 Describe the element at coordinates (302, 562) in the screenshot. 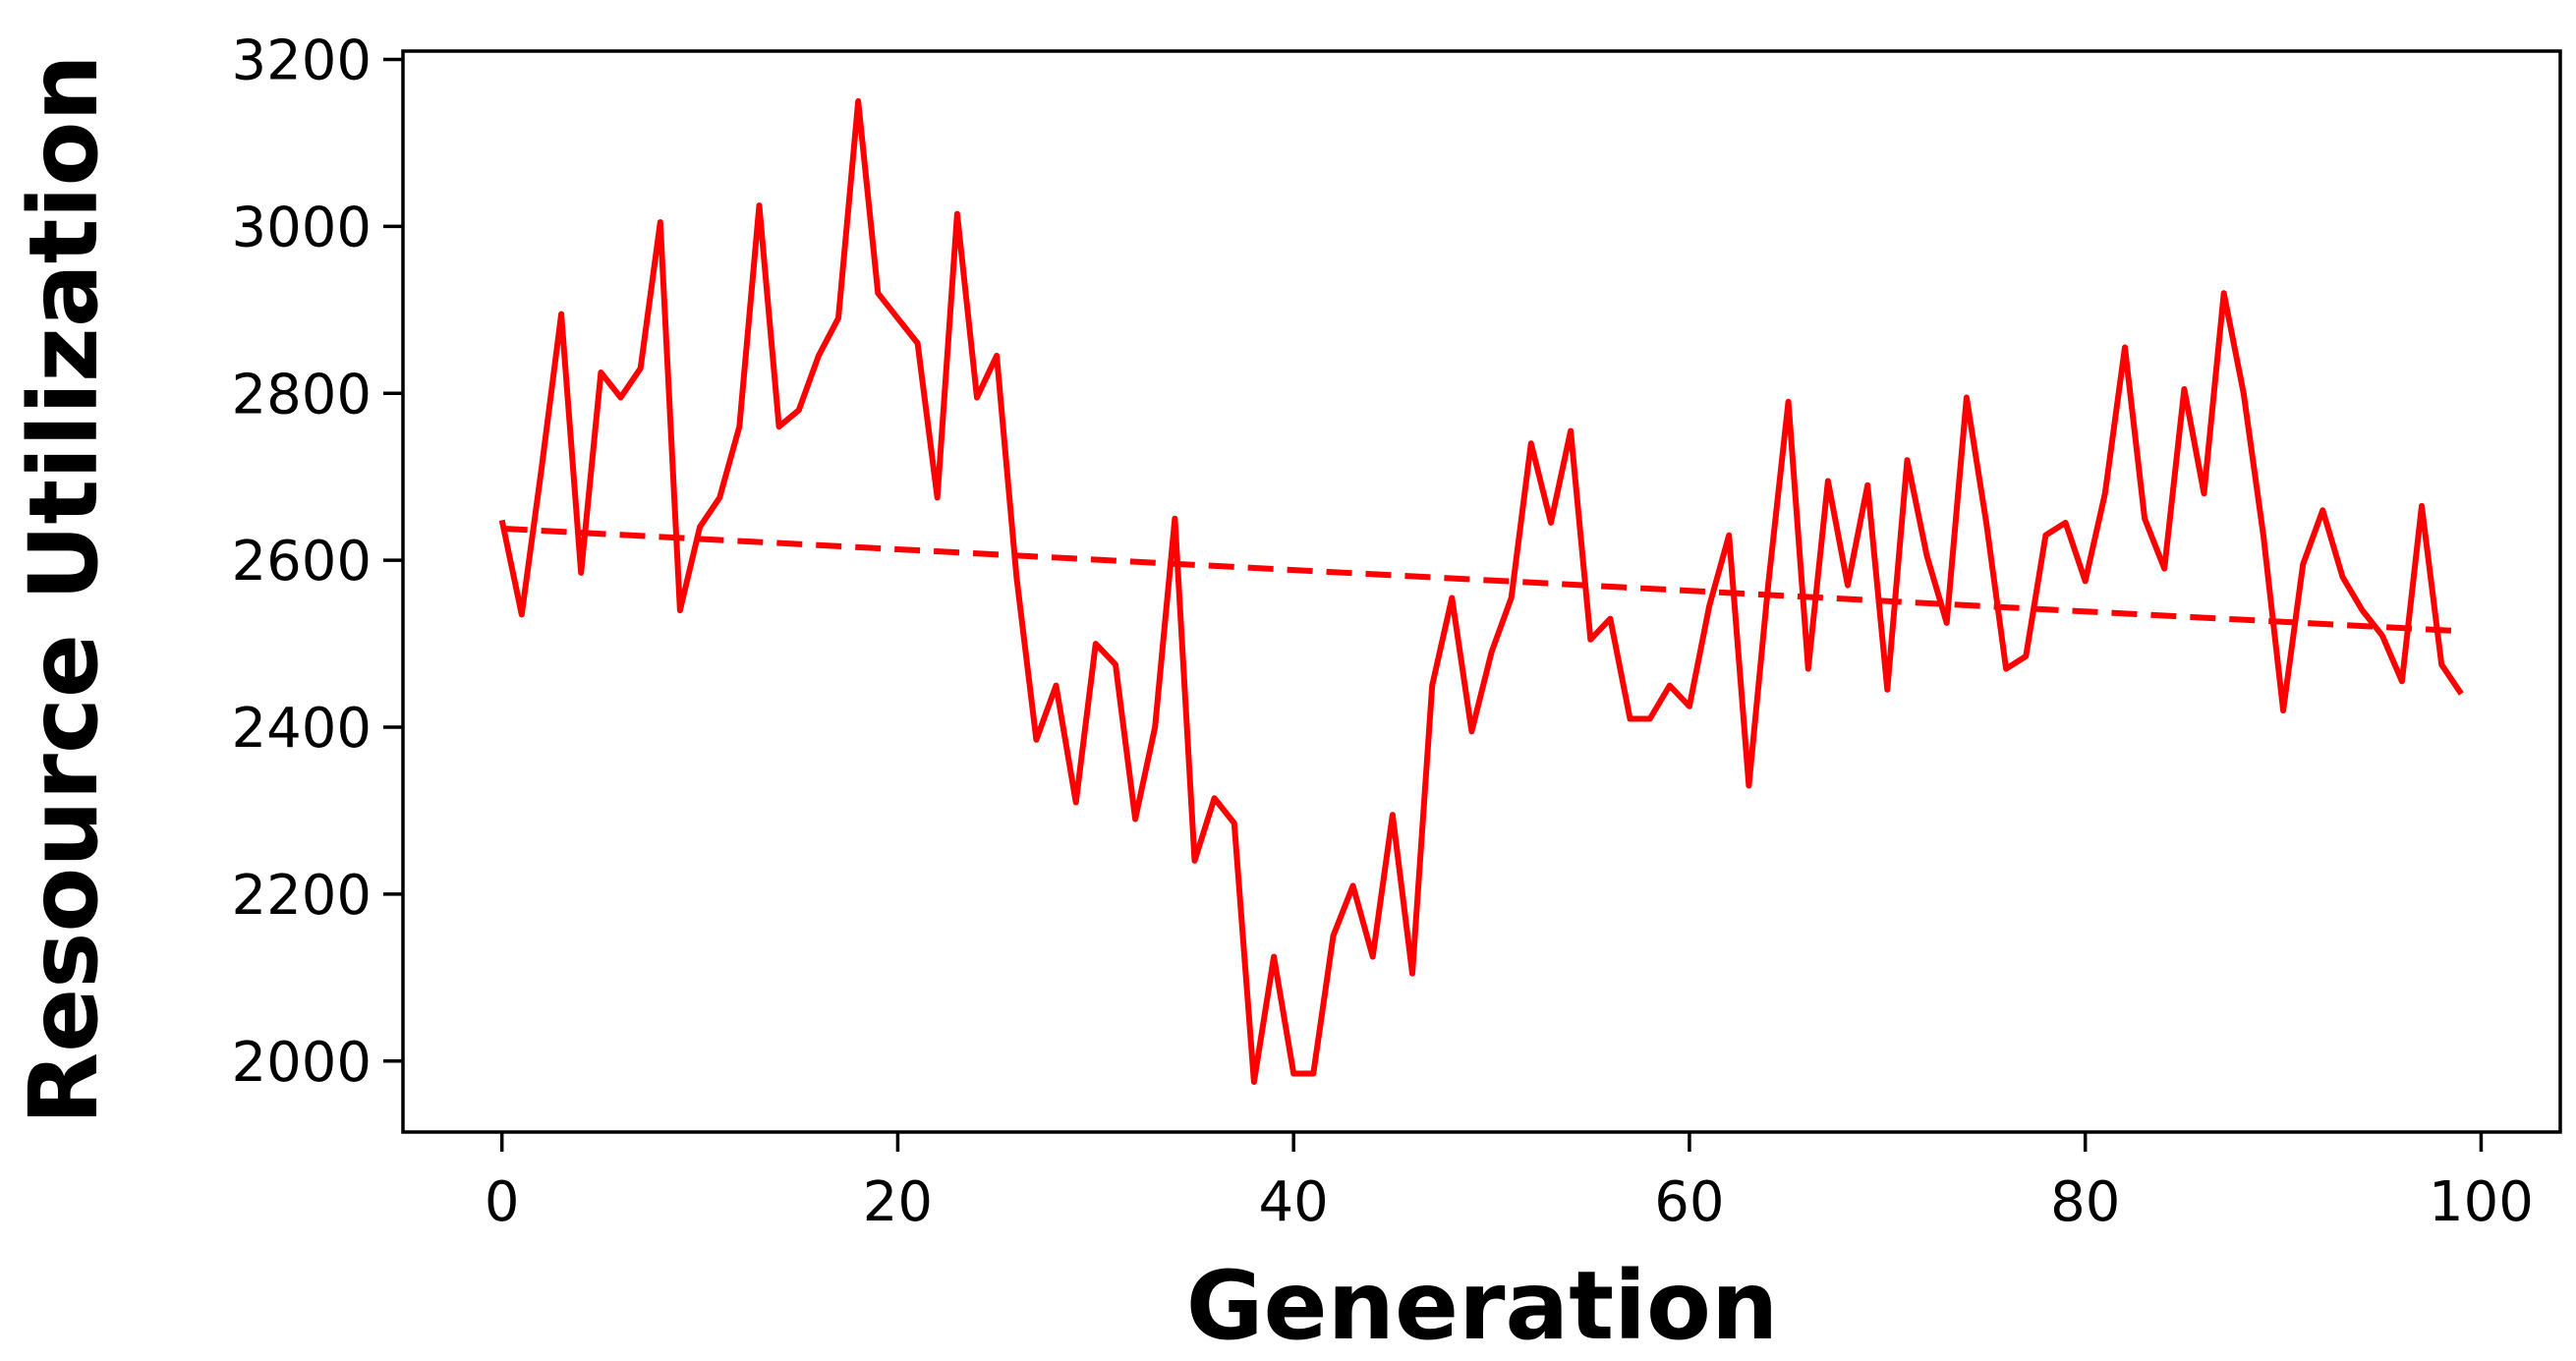

I see `y-tick-label: 2600` at that location.